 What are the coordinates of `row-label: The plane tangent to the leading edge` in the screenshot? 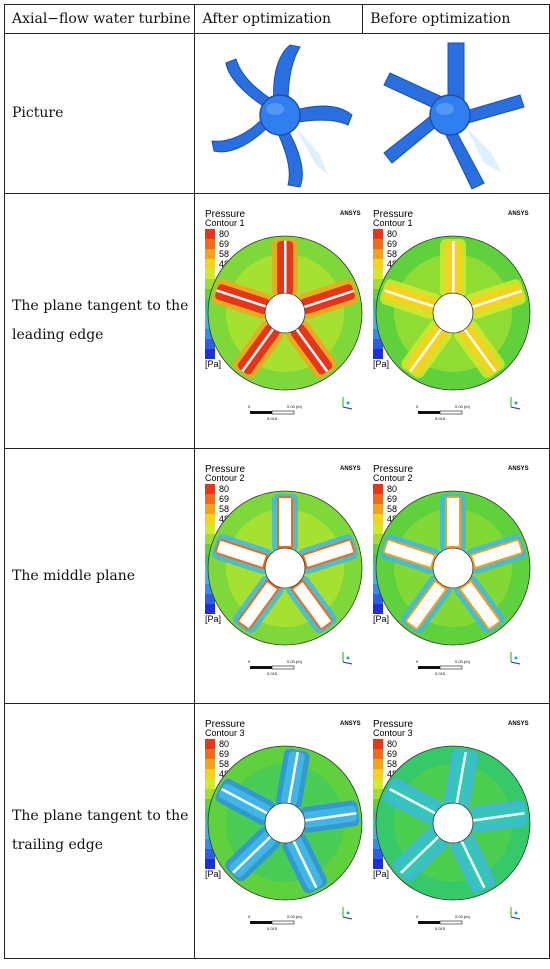 It's located at (100, 320).